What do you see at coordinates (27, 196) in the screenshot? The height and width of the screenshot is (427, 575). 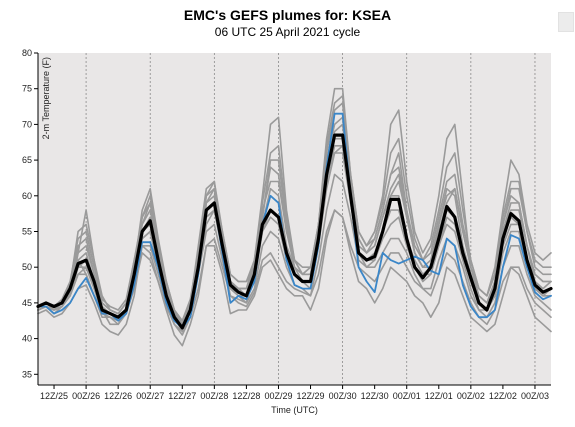 I see `y-tick-label: 60` at bounding box center [27, 196].